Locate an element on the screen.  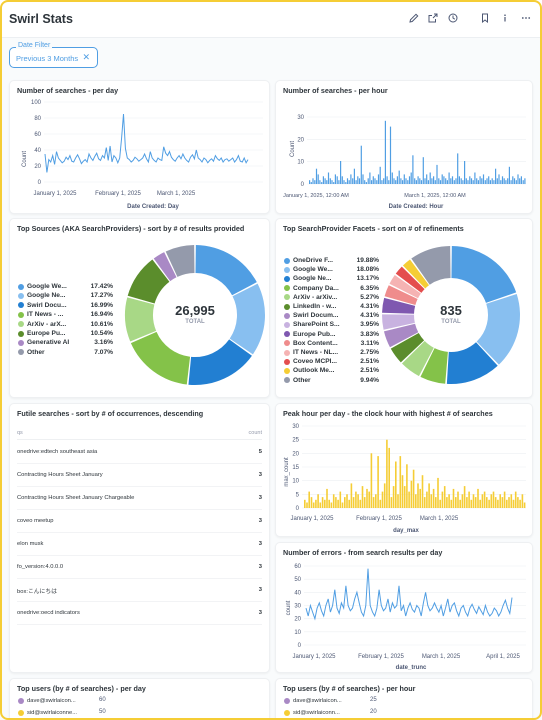
card-title: Top users (by # of searches) - per hour is located at coordinates (349, 688).